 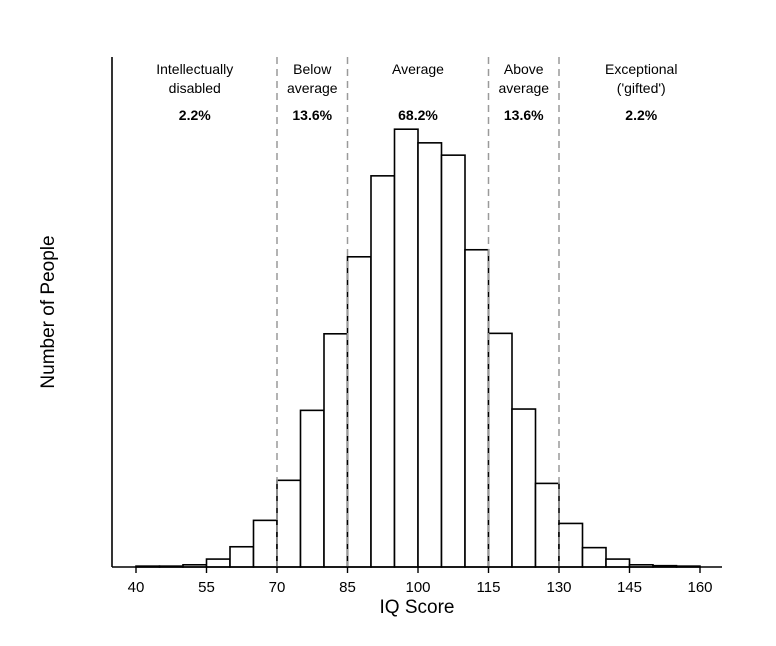 What do you see at coordinates (418, 115) in the screenshot?
I see `category-percent-label: 68.2%` at bounding box center [418, 115].